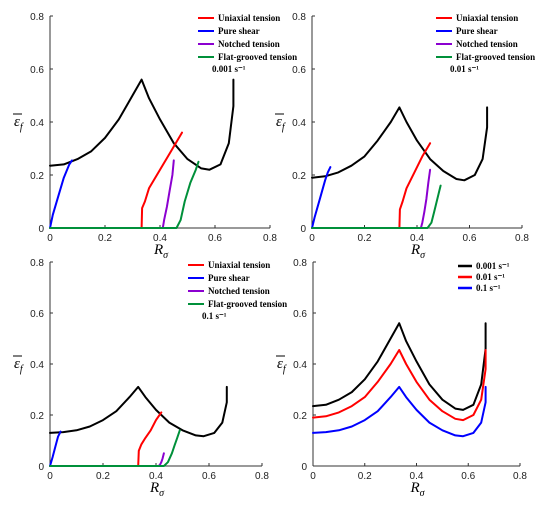  I want to click on legend-label: 0.1 s⁻¹, so click(488, 288).